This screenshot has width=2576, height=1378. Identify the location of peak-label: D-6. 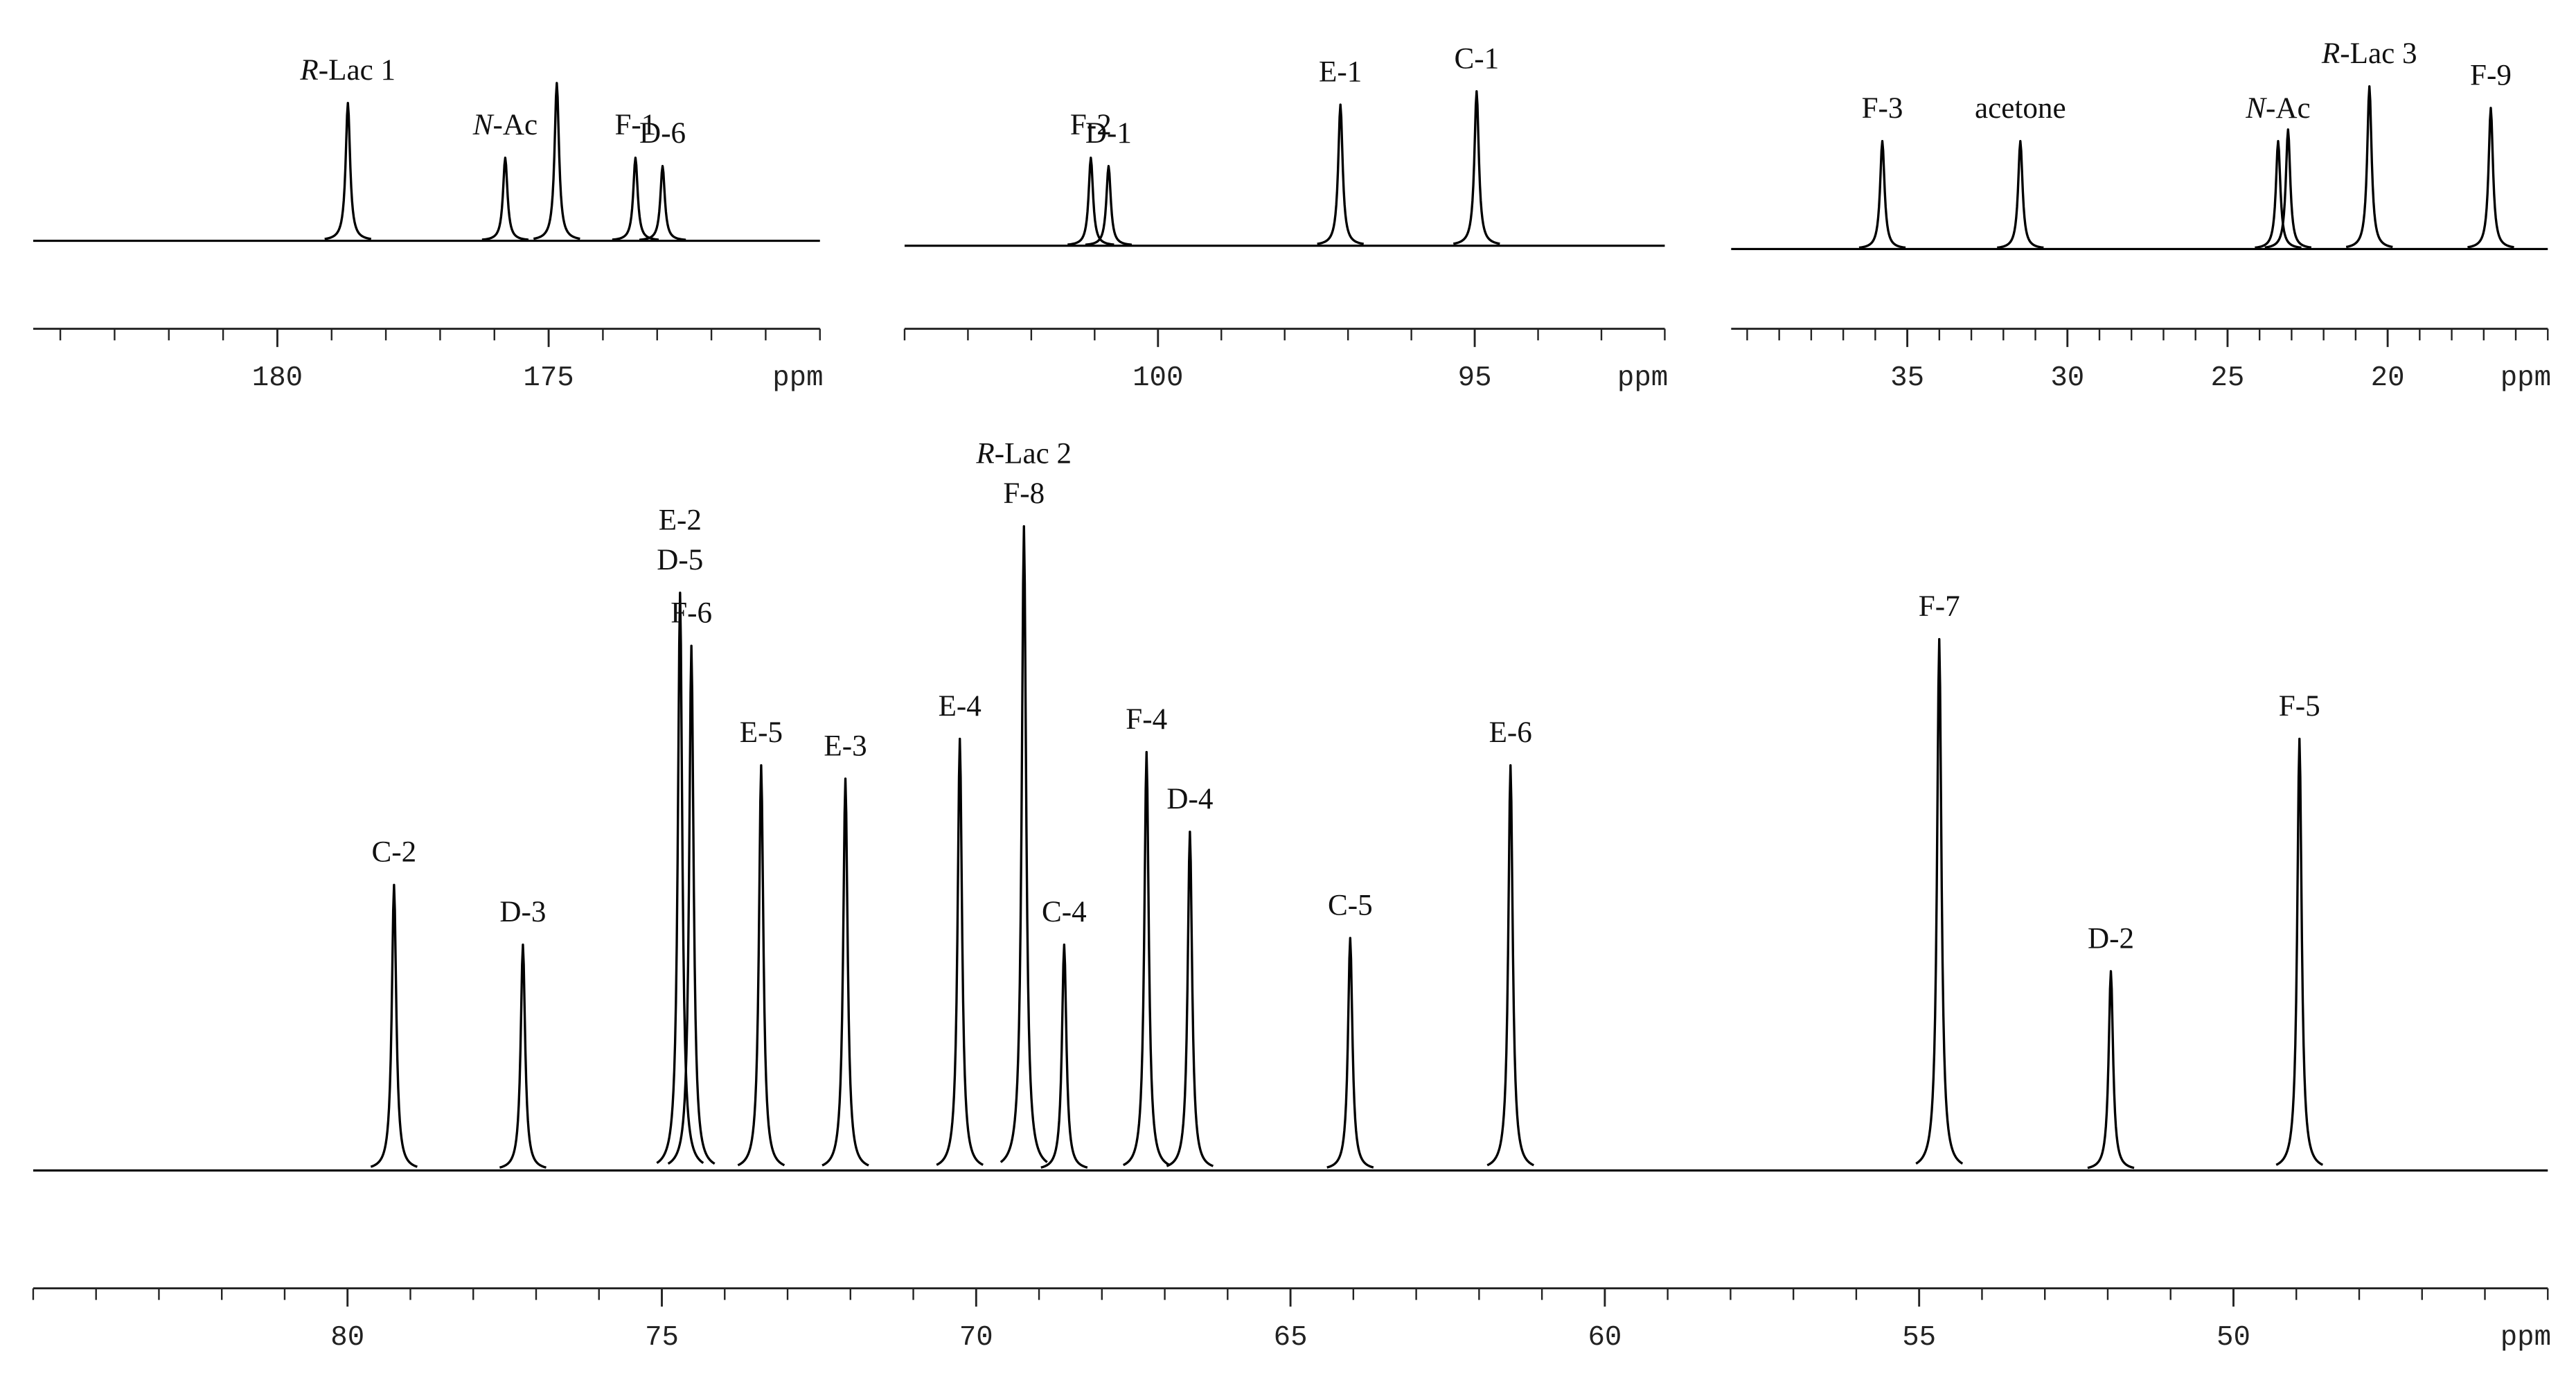
(662, 133).